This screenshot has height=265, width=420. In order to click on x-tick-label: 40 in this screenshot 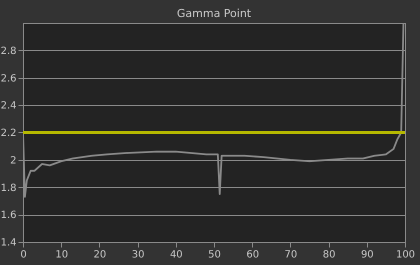, I will do `click(176, 255)`.